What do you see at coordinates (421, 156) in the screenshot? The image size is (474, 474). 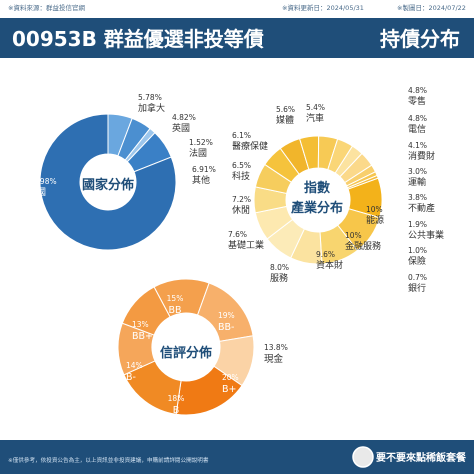 I see `sector-category-label: 消費財` at bounding box center [421, 156].